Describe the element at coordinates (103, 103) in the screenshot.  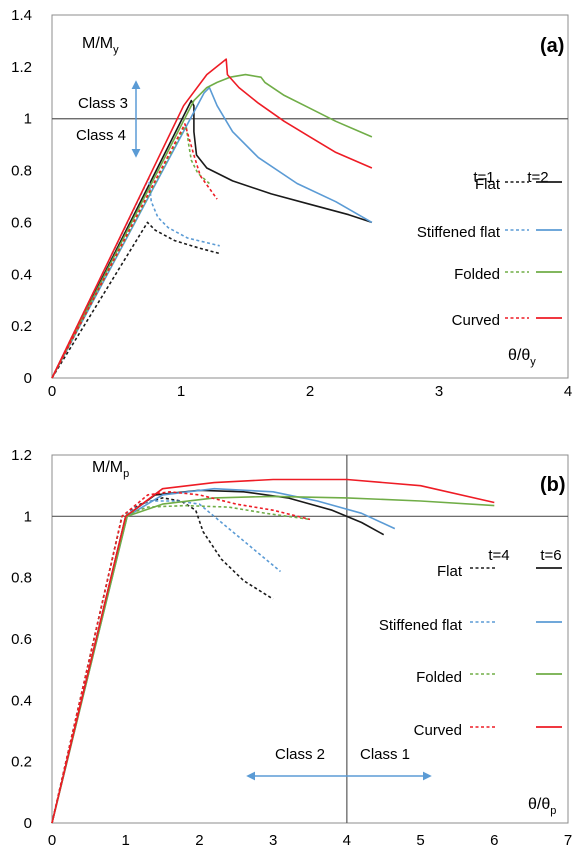
I see `class-label-upper: Class 3` at that location.